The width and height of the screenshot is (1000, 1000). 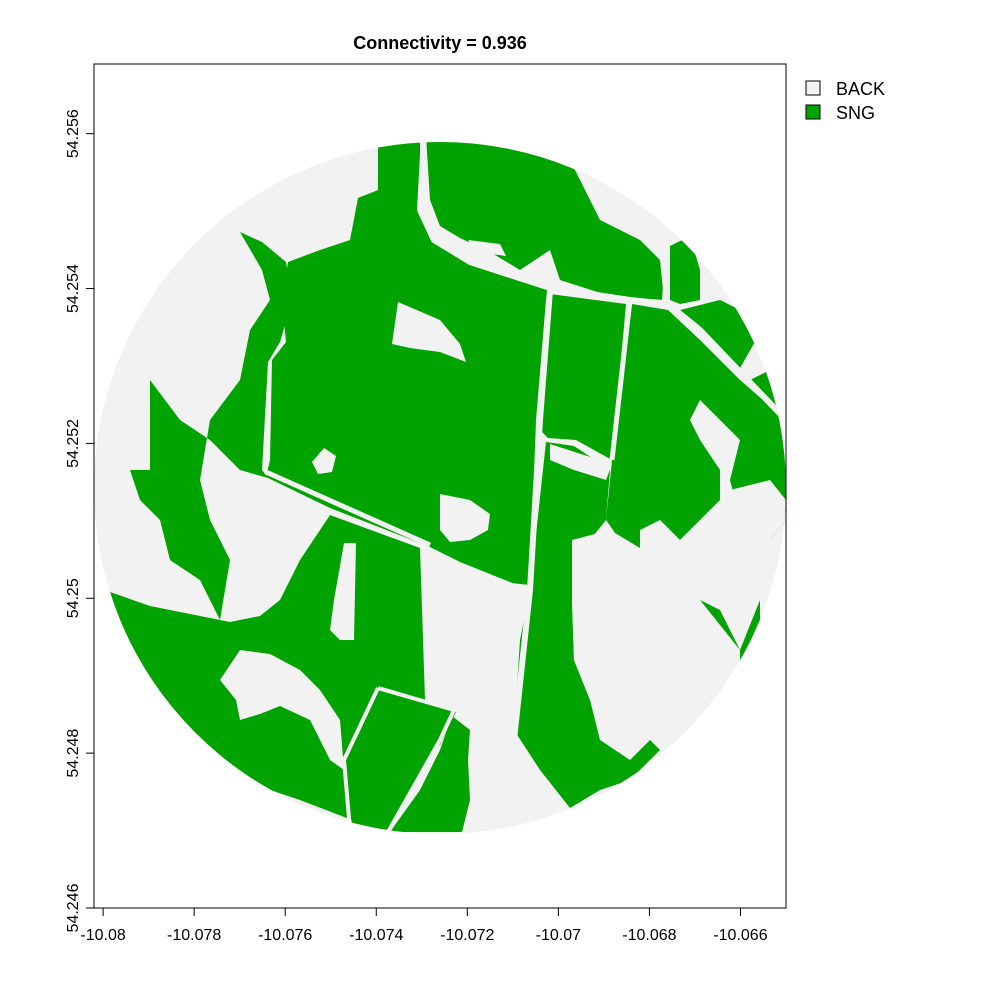 What do you see at coordinates (813, 112) in the screenshot?
I see `legend-swatch-sng` at bounding box center [813, 112].